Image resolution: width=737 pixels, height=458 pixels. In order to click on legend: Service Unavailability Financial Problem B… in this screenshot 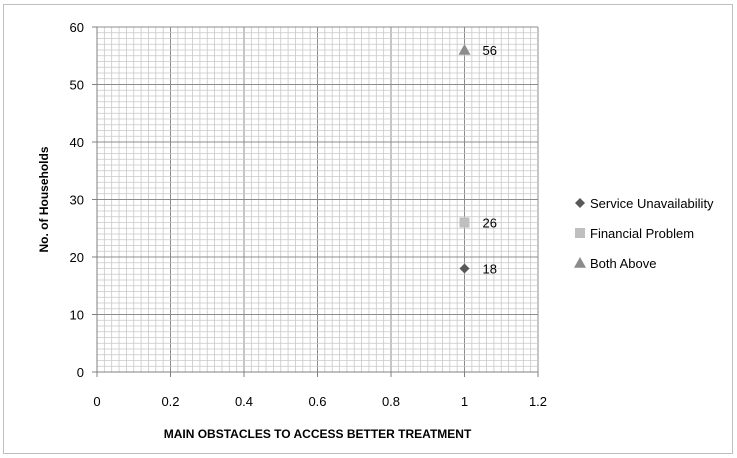, I will do `click(644, 233)`.